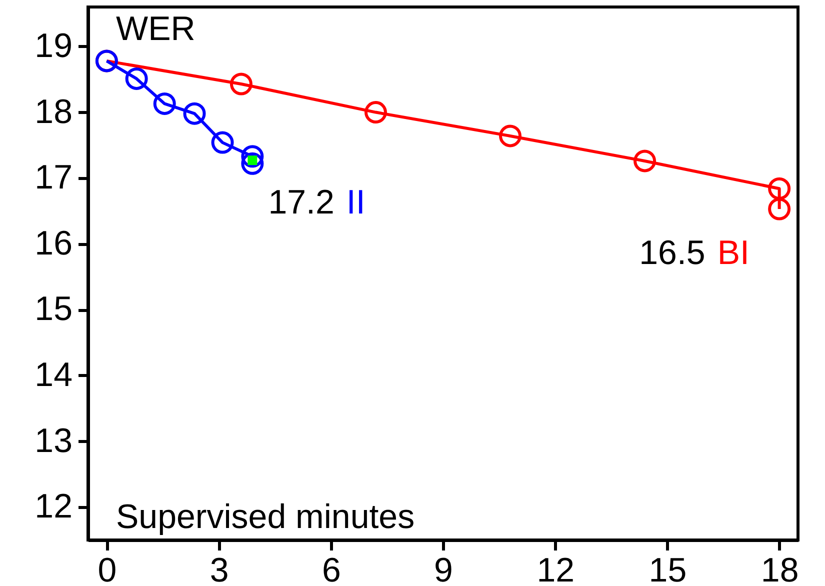 This screenshot has width=825, height=586. What do you see at coordinates (301, 203) in the screenshot?
I see `annotation: 17.2` at bounding box center [301, 203].